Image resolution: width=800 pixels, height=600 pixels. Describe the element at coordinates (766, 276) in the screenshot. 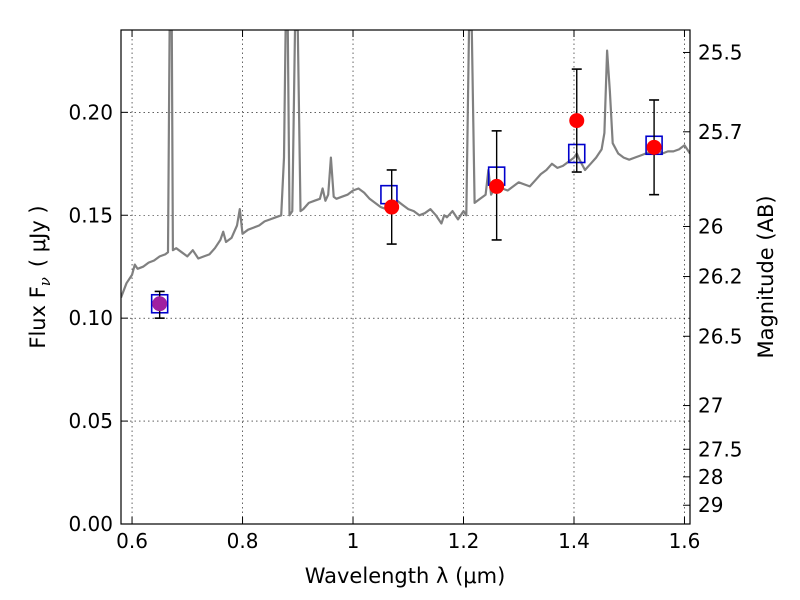

I see `y2-axis-label: Magnitude (AB)` at that location.